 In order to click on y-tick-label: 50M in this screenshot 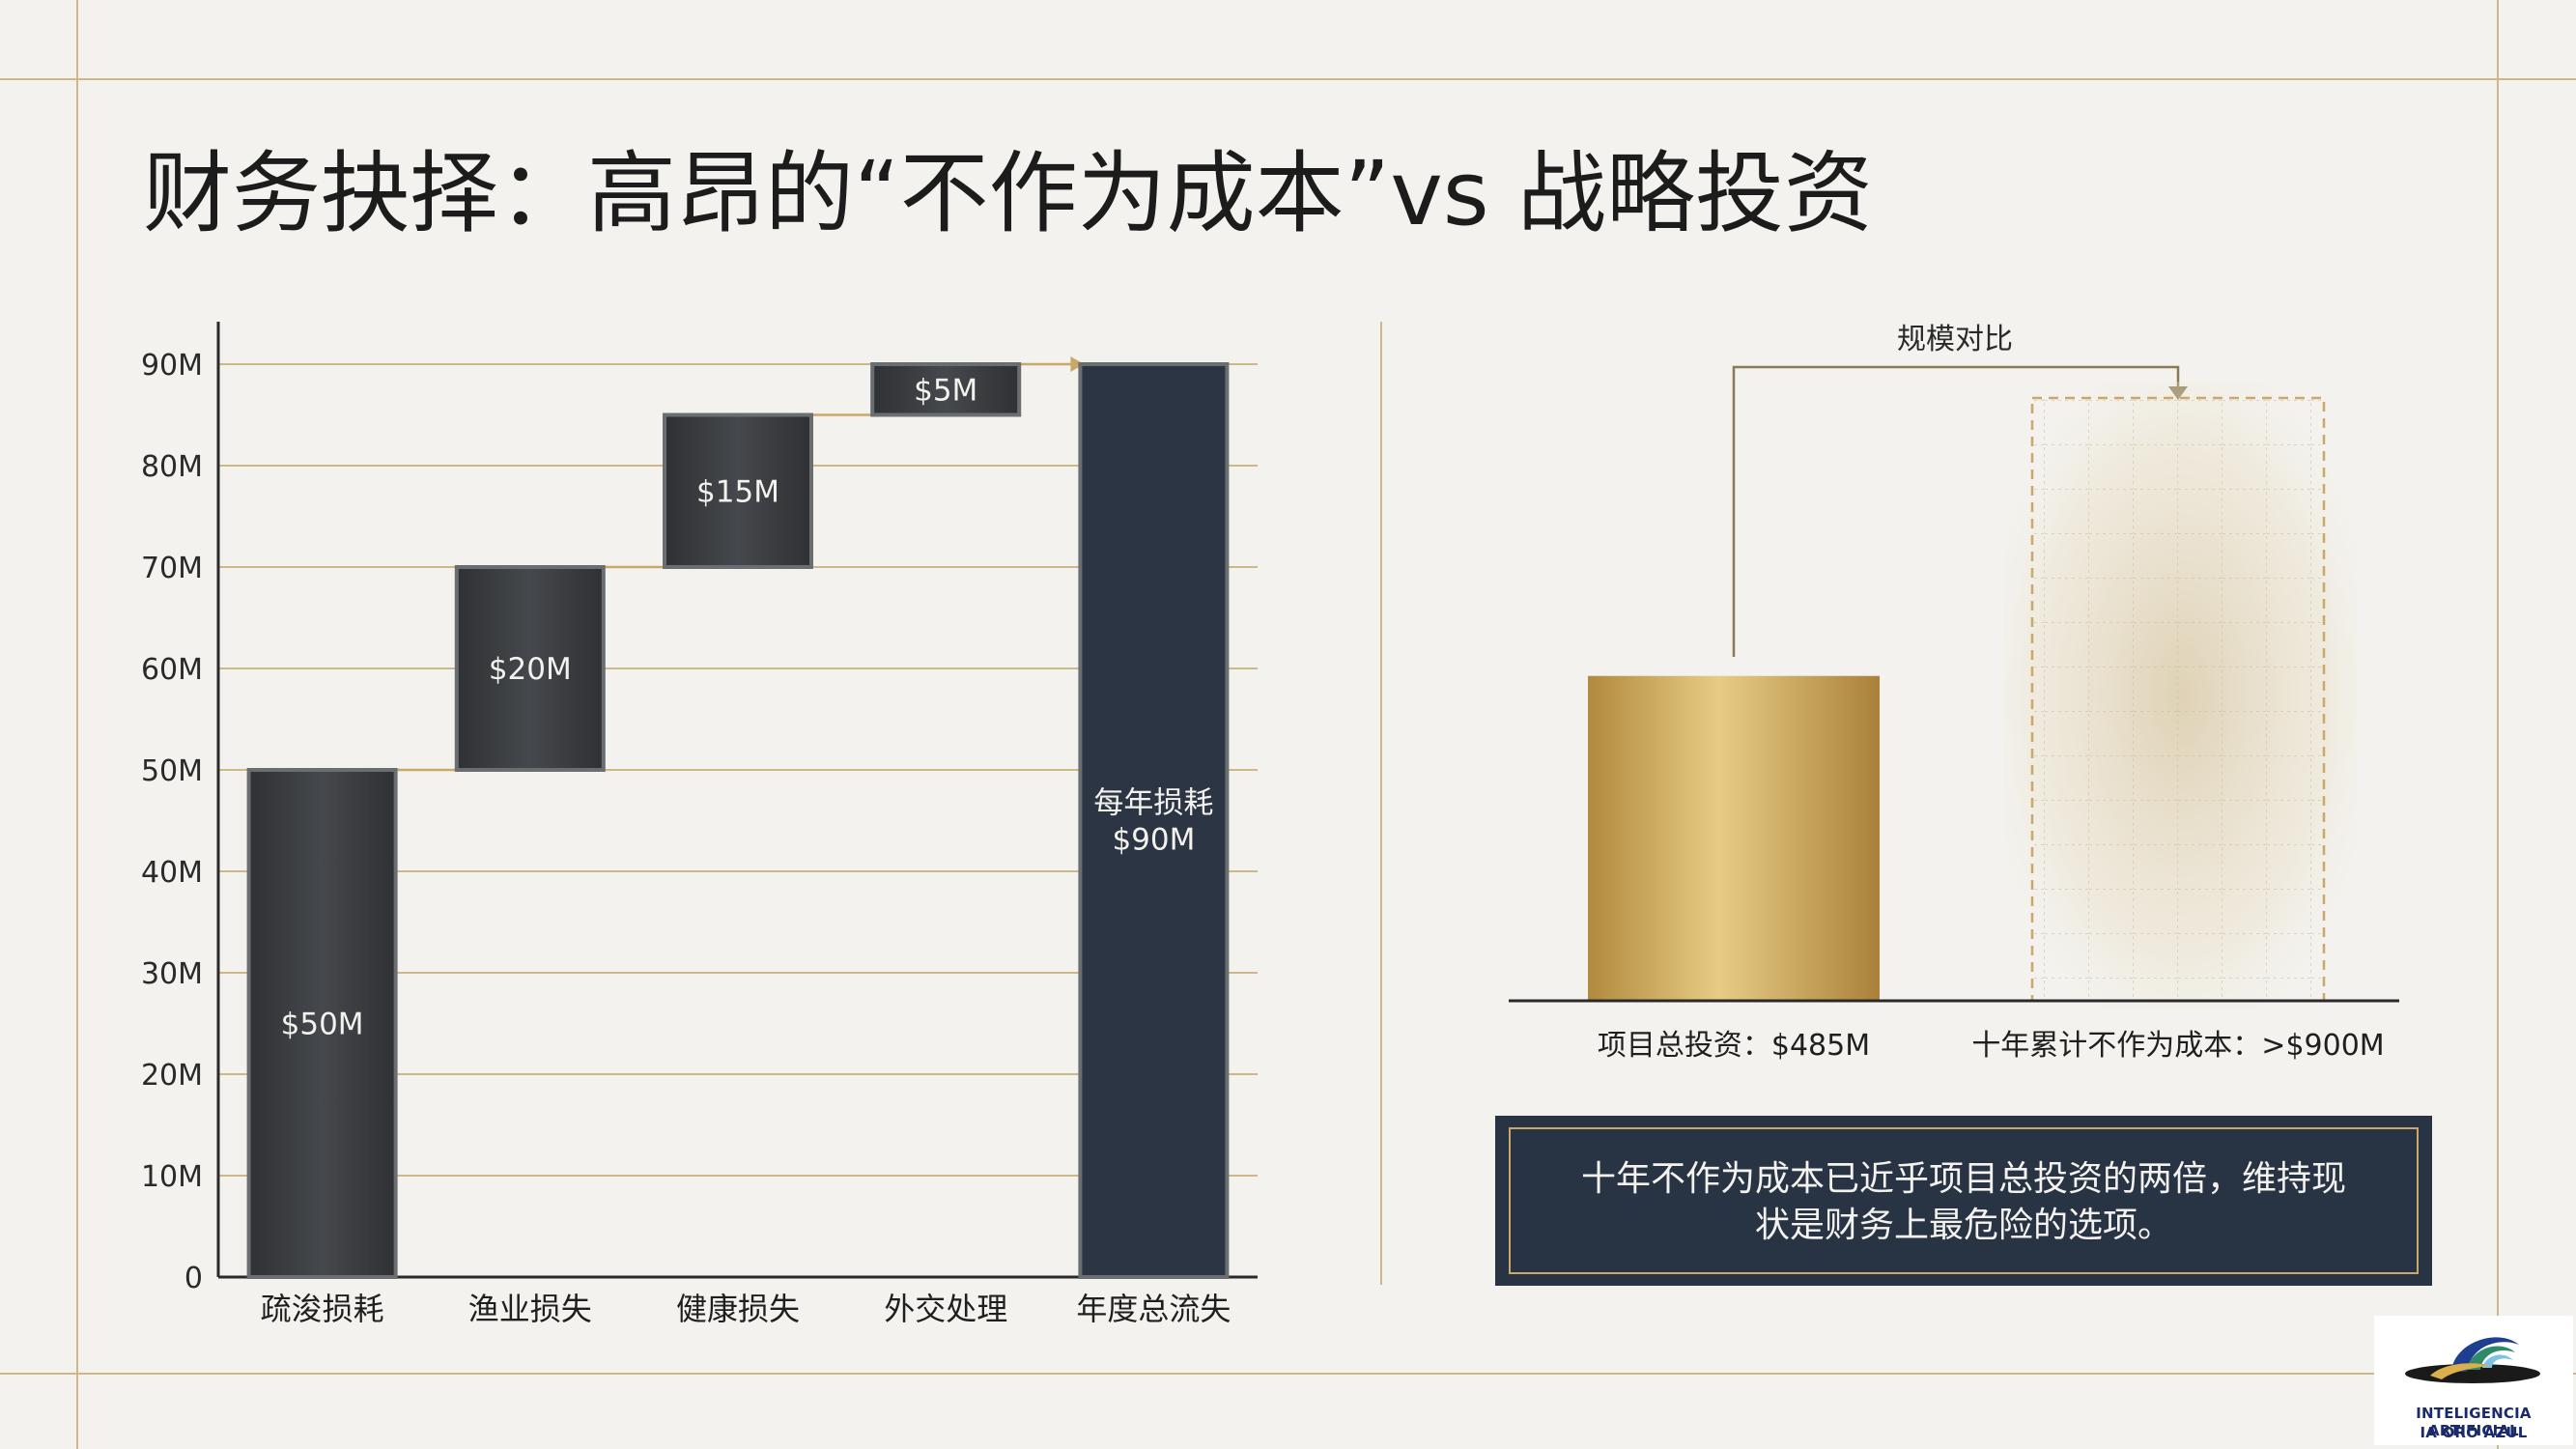, I will do `click(172, 771)`.